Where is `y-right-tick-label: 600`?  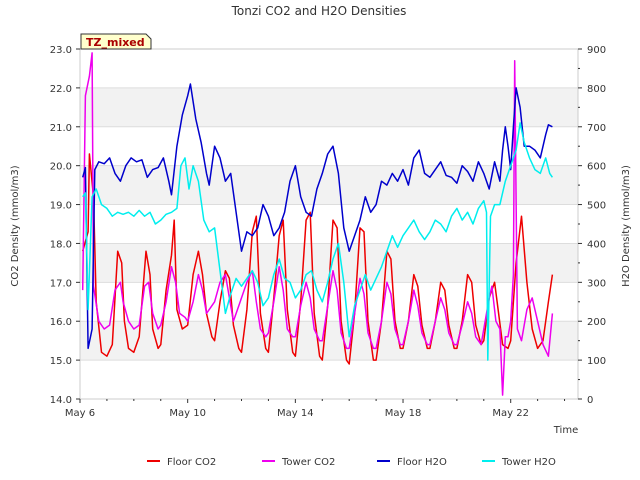
y-right-tick-label: 600 is located at coordinates (596, 167).